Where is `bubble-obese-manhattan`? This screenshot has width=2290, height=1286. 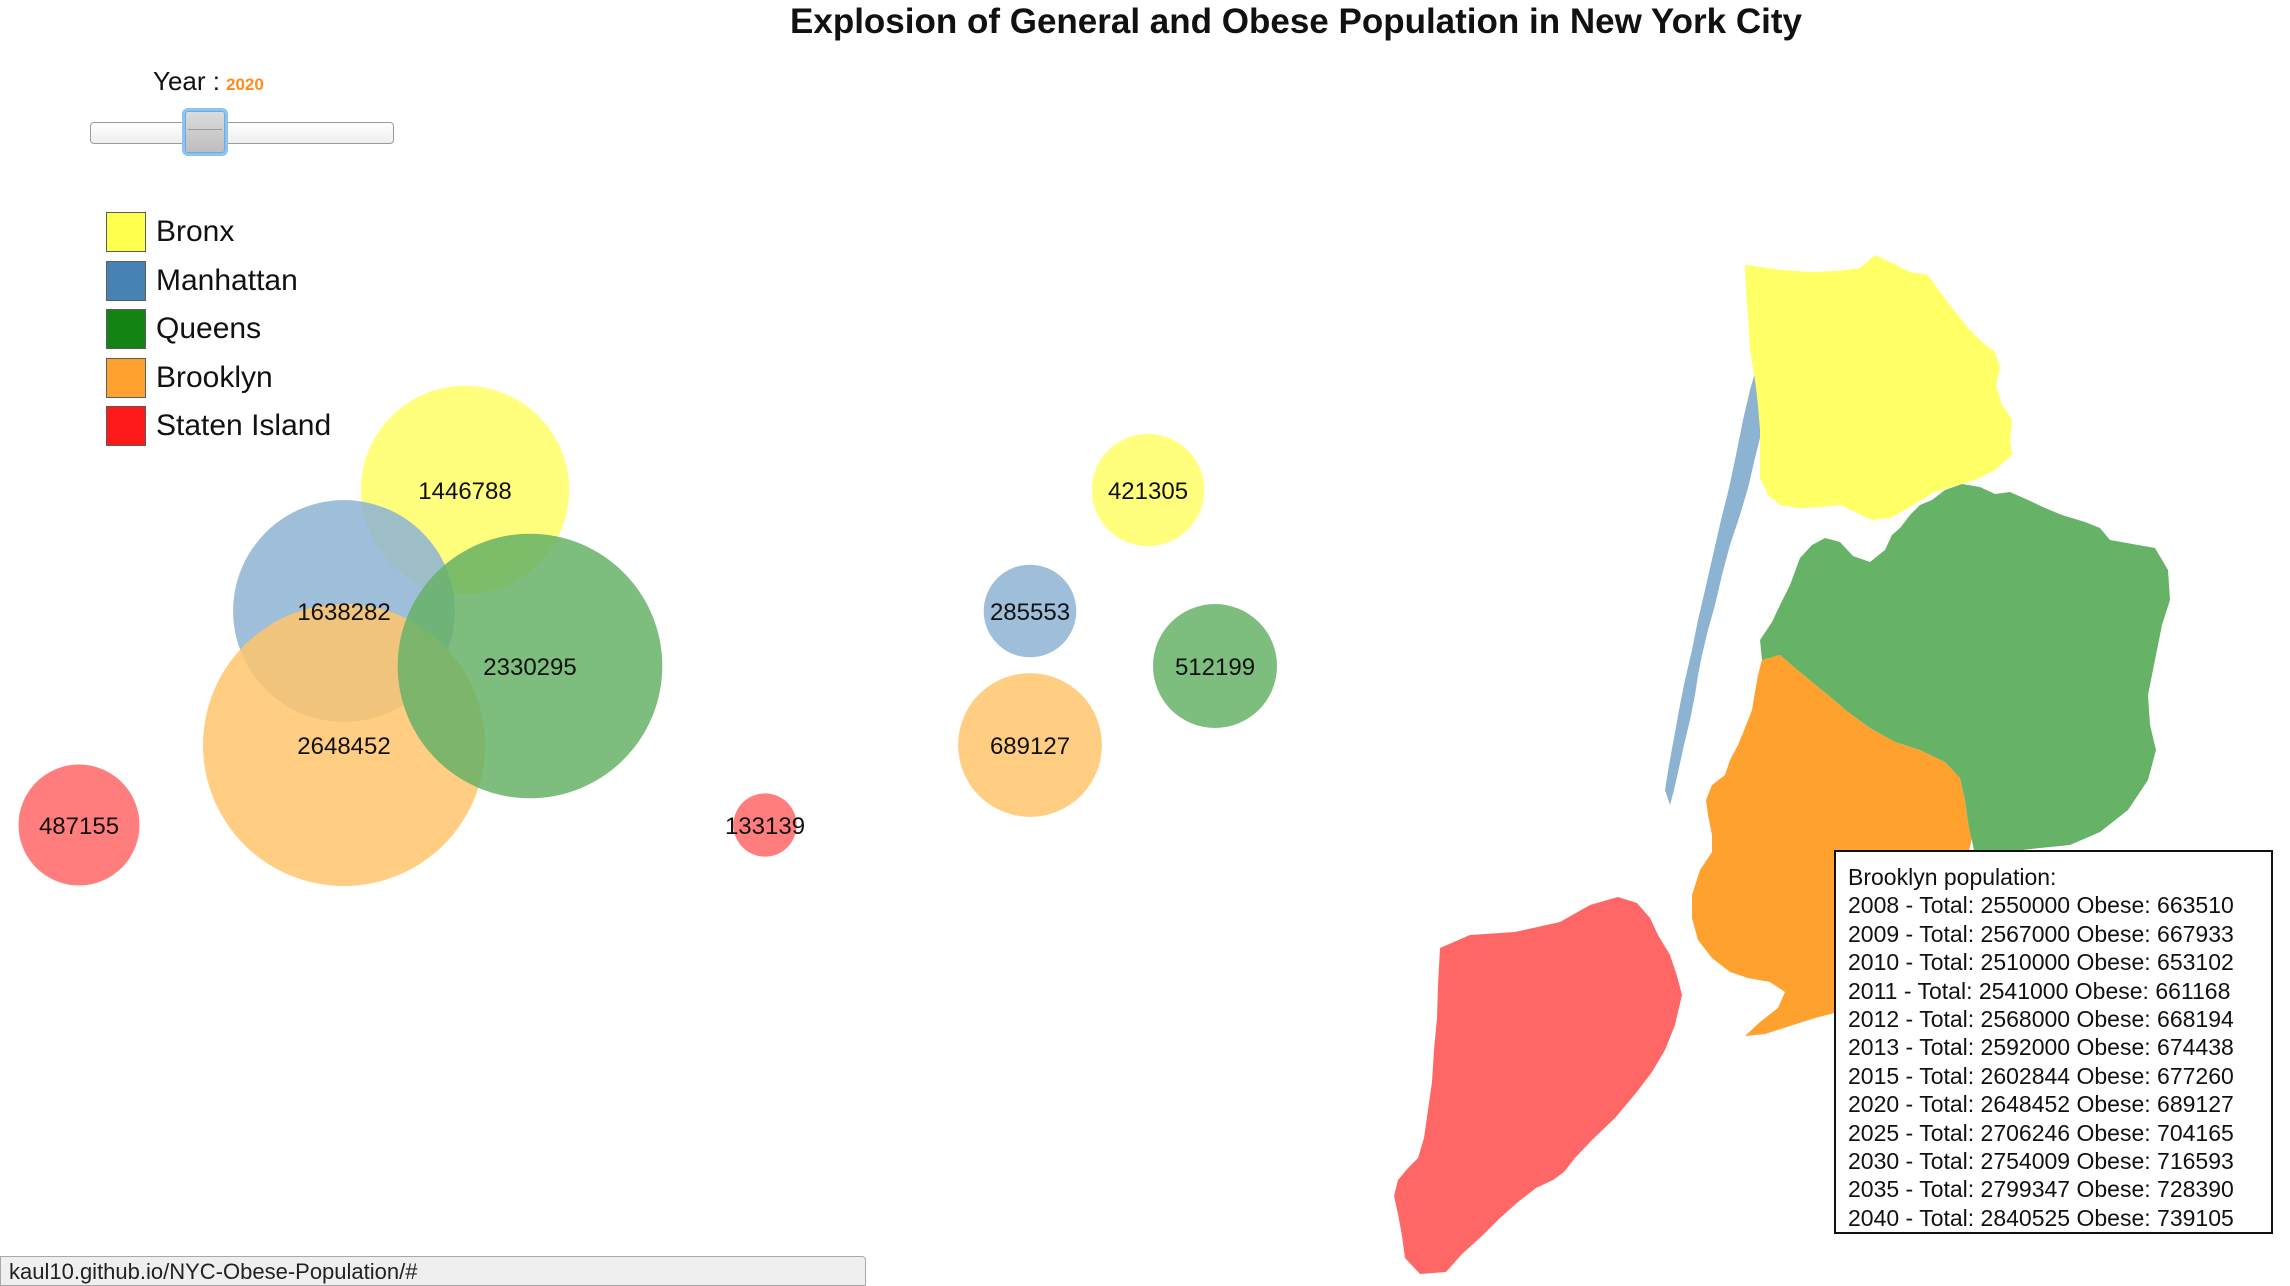
bubble-obese-manhattan is located at coordinates (1030, 611).